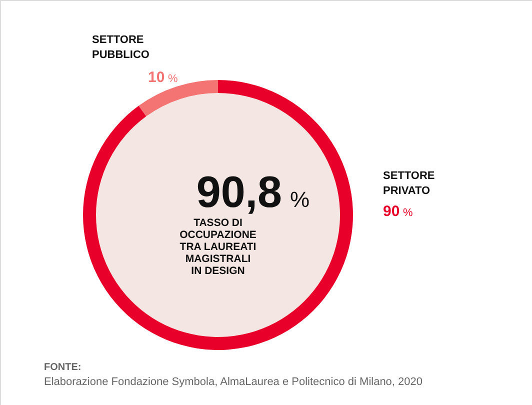 This screenshot has height=405, width=532. Describe the element at coordinates (121, 47) in the screenshot. I see `slice-label: SETTORE PUBBLICO` at that location.